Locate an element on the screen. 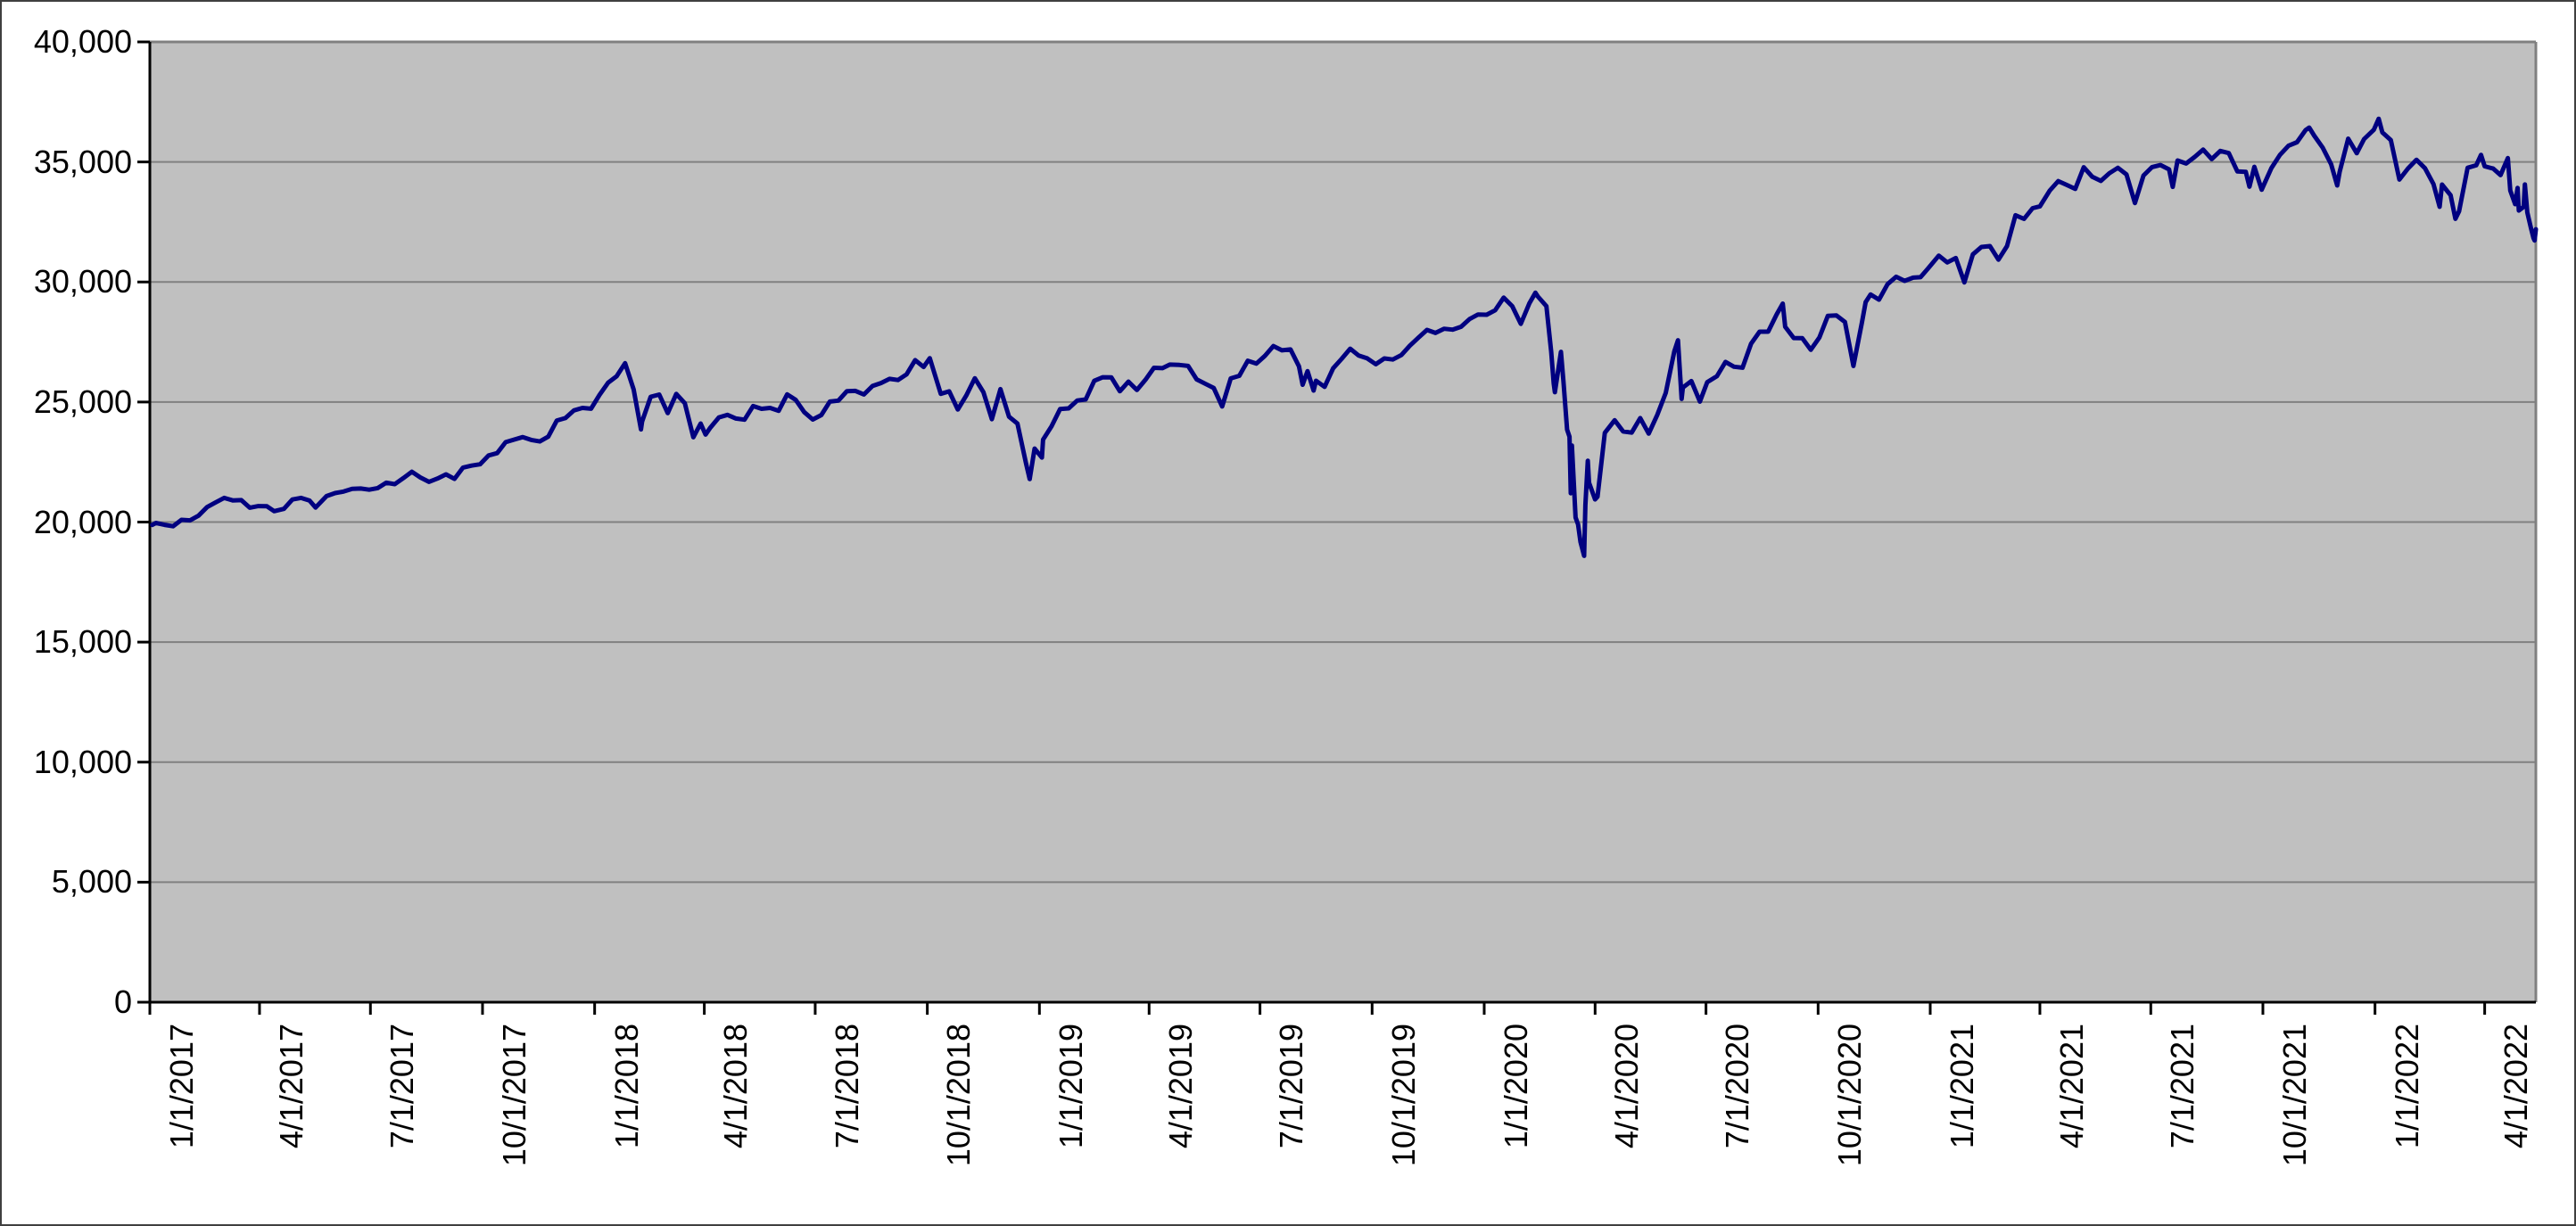 This screenshot has width=2576, height=1226. y-axis-label: 20,000 is located at coordinates (83, 521).